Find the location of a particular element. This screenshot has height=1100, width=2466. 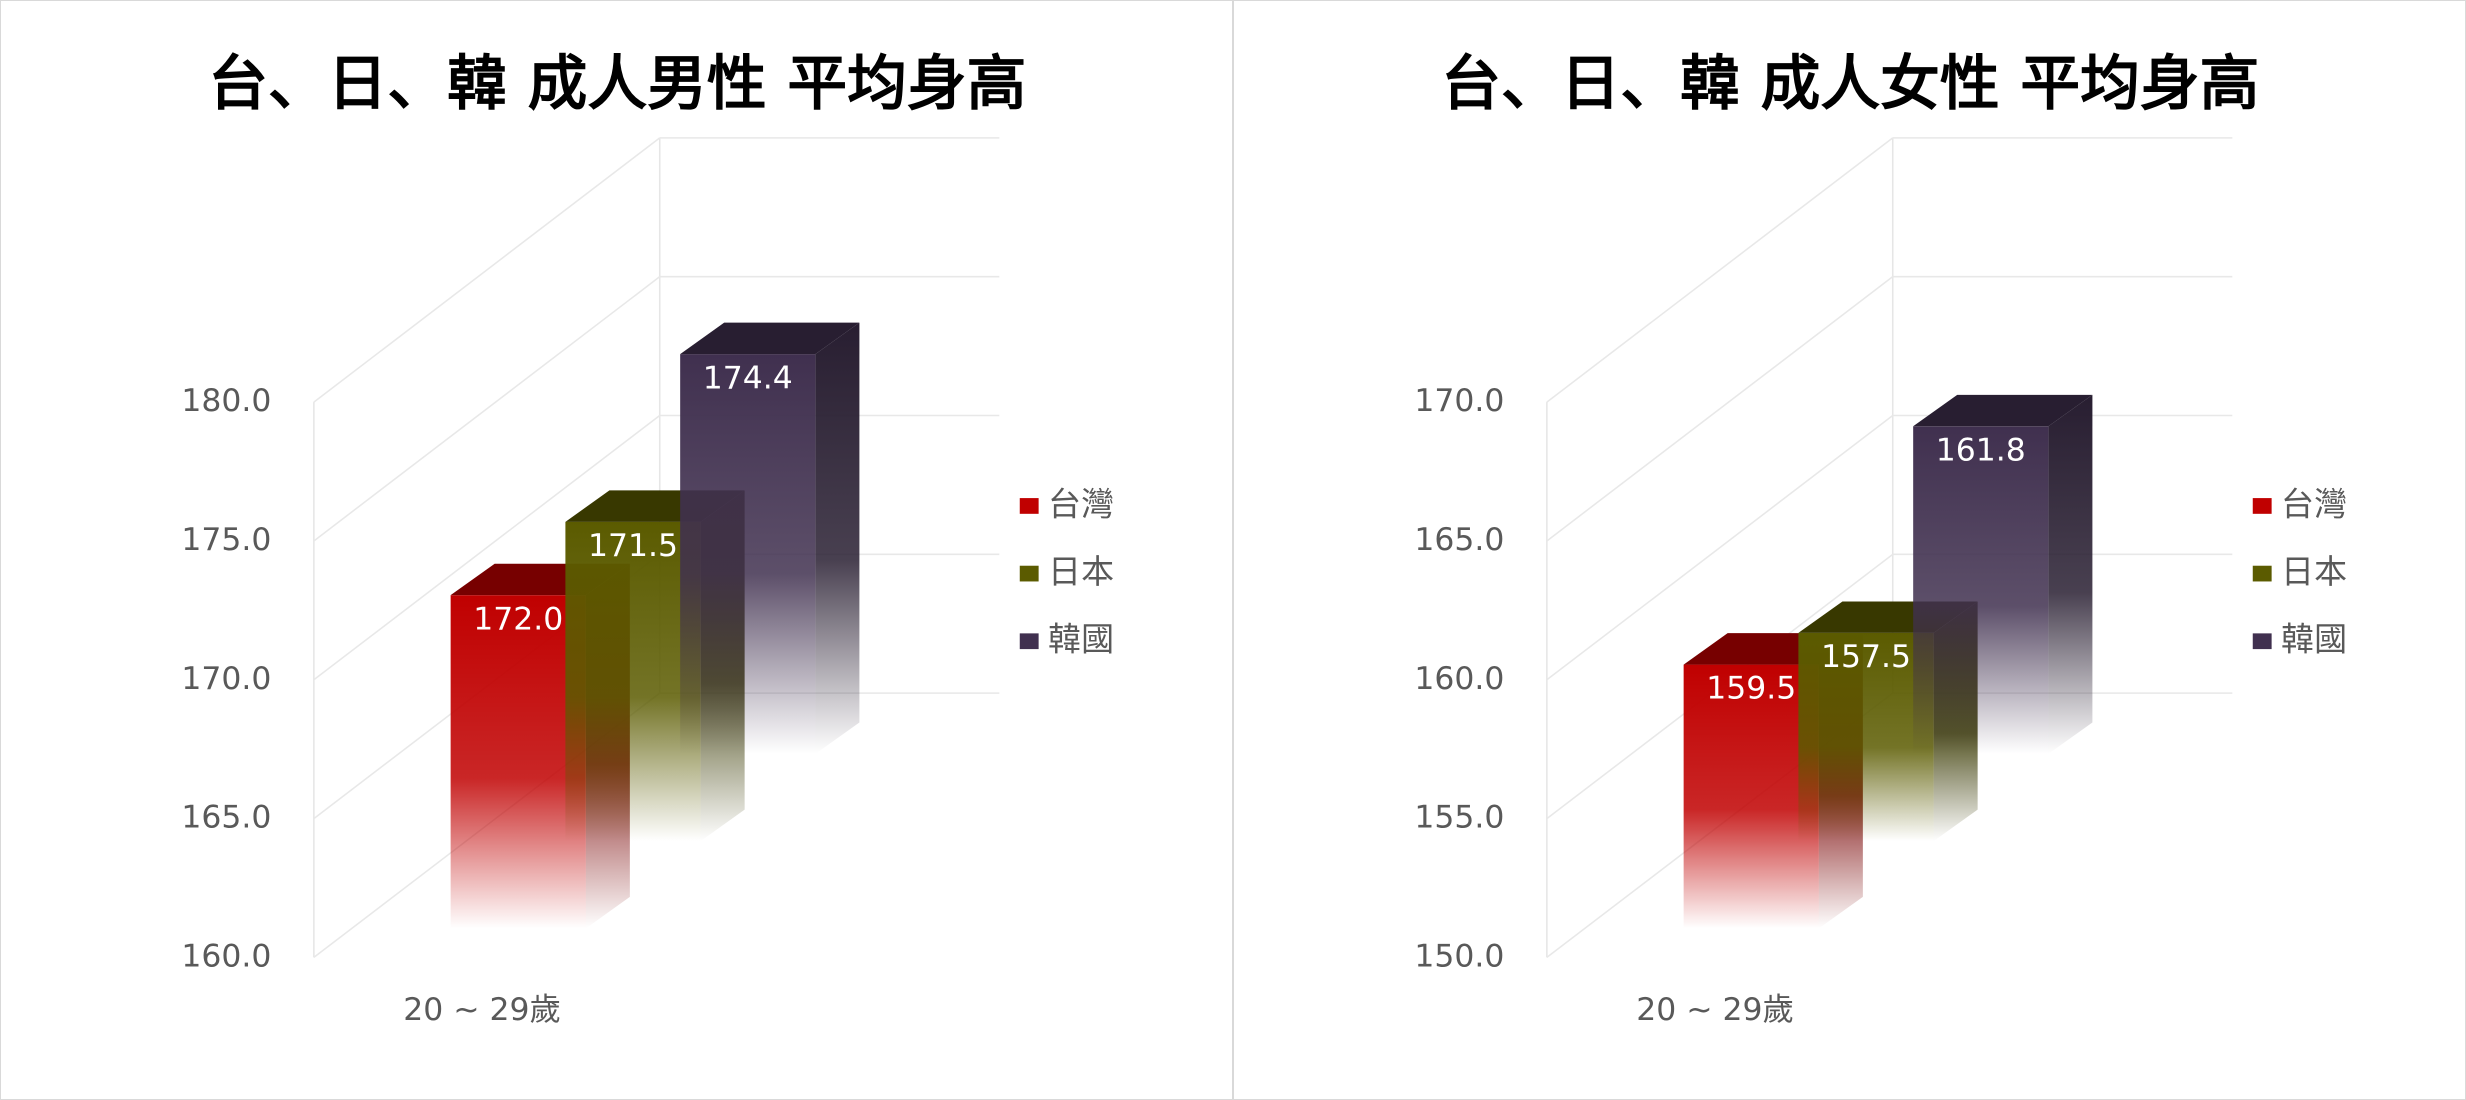

y-tick-label: 180.0 is located at coordinates (226, 401).